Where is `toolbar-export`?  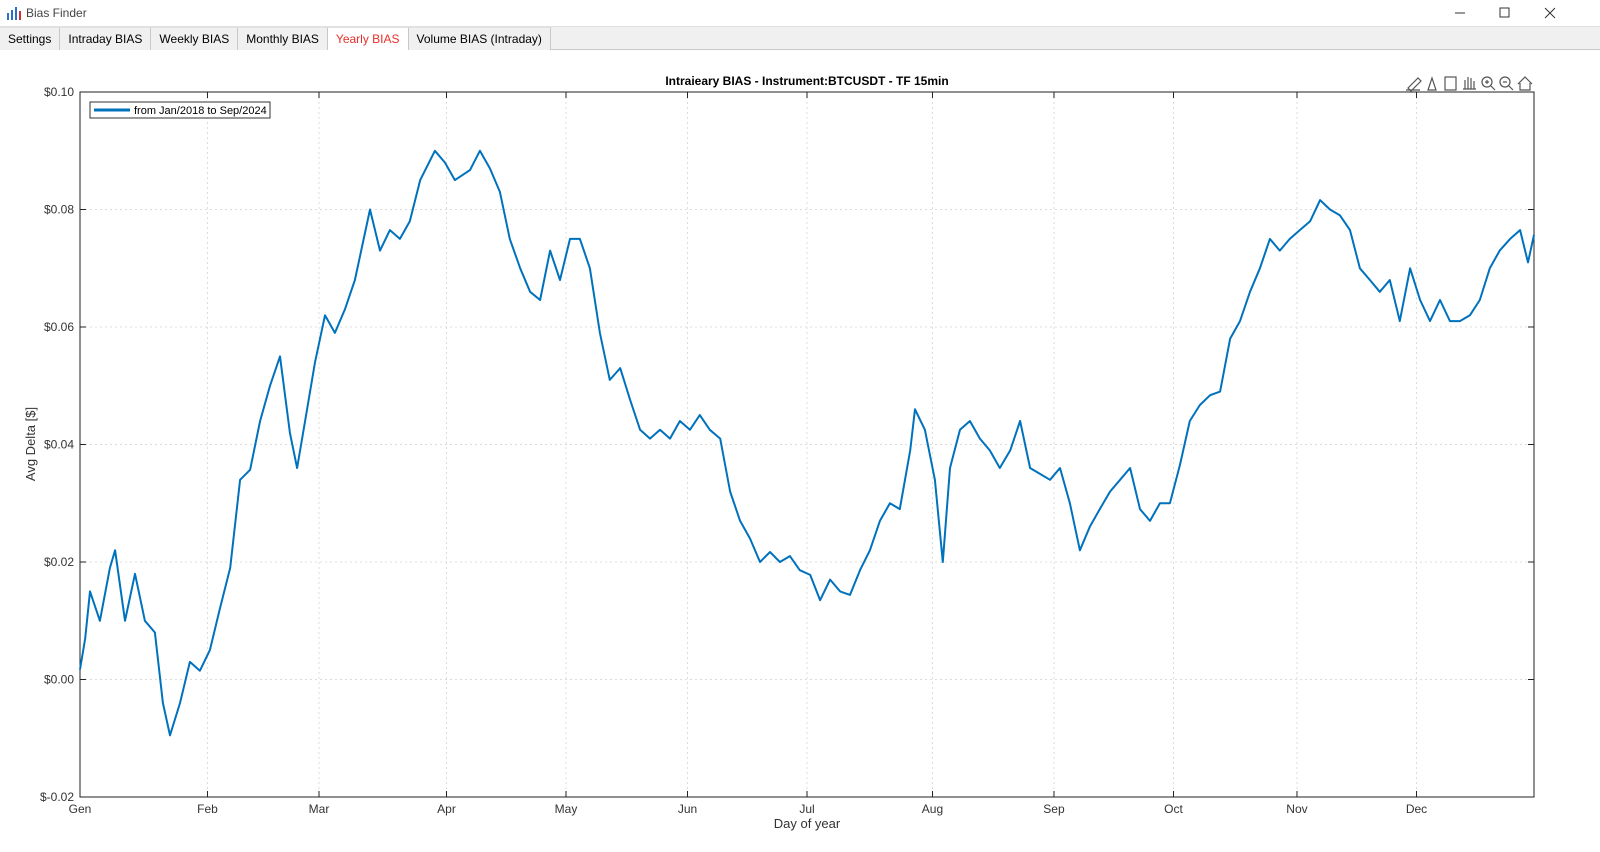
toolbar-export is located at coordinates (1450, 83).